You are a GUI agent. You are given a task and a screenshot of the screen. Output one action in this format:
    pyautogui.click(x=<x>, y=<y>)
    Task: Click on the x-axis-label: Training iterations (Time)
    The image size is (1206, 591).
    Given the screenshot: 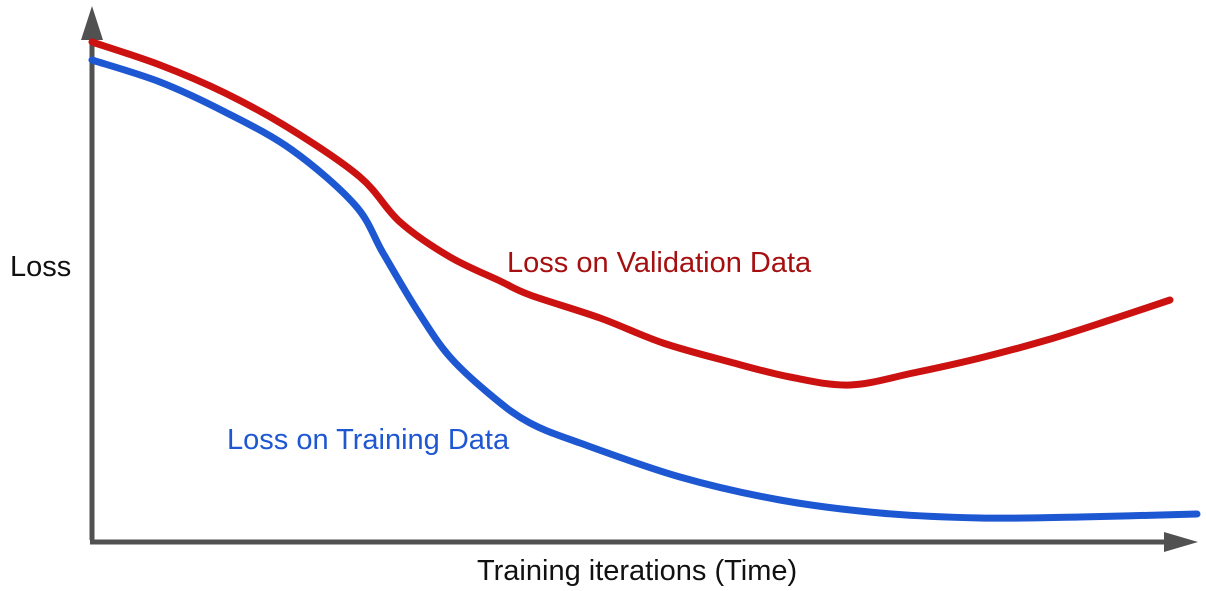 What is the action you would take?
    pyautogui.click(x=637, y=571)
    